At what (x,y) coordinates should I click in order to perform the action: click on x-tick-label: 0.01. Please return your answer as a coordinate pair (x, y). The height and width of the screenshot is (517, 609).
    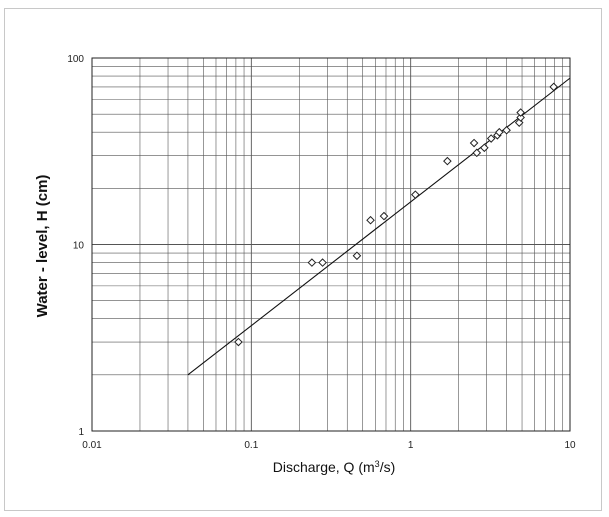
    Looking at the image, I should click on (92, 445).